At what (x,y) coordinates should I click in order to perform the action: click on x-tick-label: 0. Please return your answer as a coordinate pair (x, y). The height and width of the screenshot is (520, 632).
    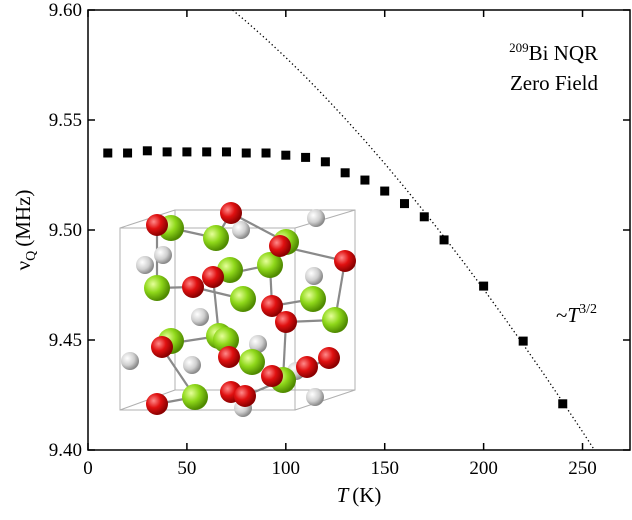
    Looking at the image, I should click on (88, 468).